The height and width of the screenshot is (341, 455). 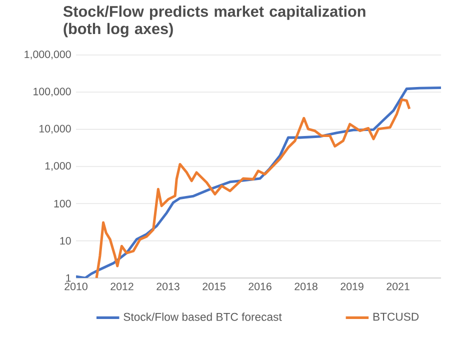 What do you see at coordinates (58, 166) in the screenshot?
I see `y-tick-label: 1,000` at bounding box center [58, 166].